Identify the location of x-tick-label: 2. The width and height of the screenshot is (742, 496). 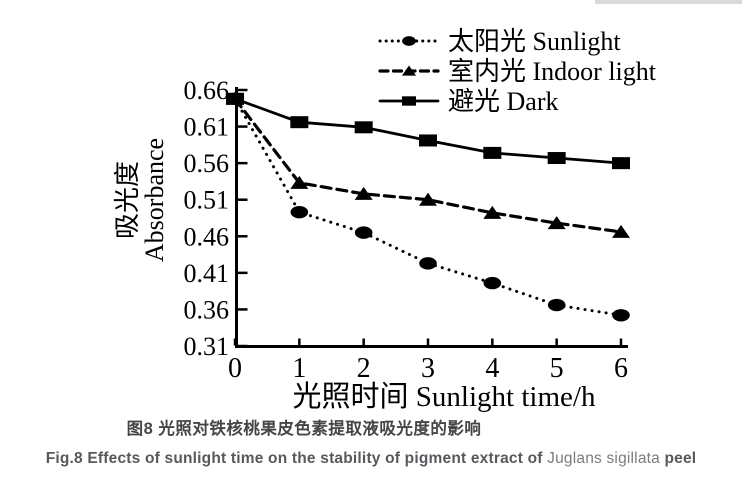
(364, 368).